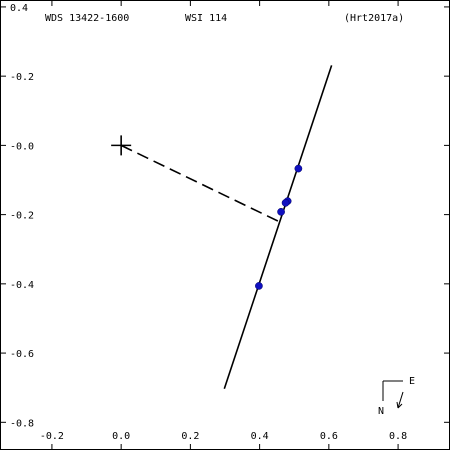 This screenshot has height=450, width=450. Describe the element at coordinates (396, 396) in the screenshot. I see `compass: E N` at that location.